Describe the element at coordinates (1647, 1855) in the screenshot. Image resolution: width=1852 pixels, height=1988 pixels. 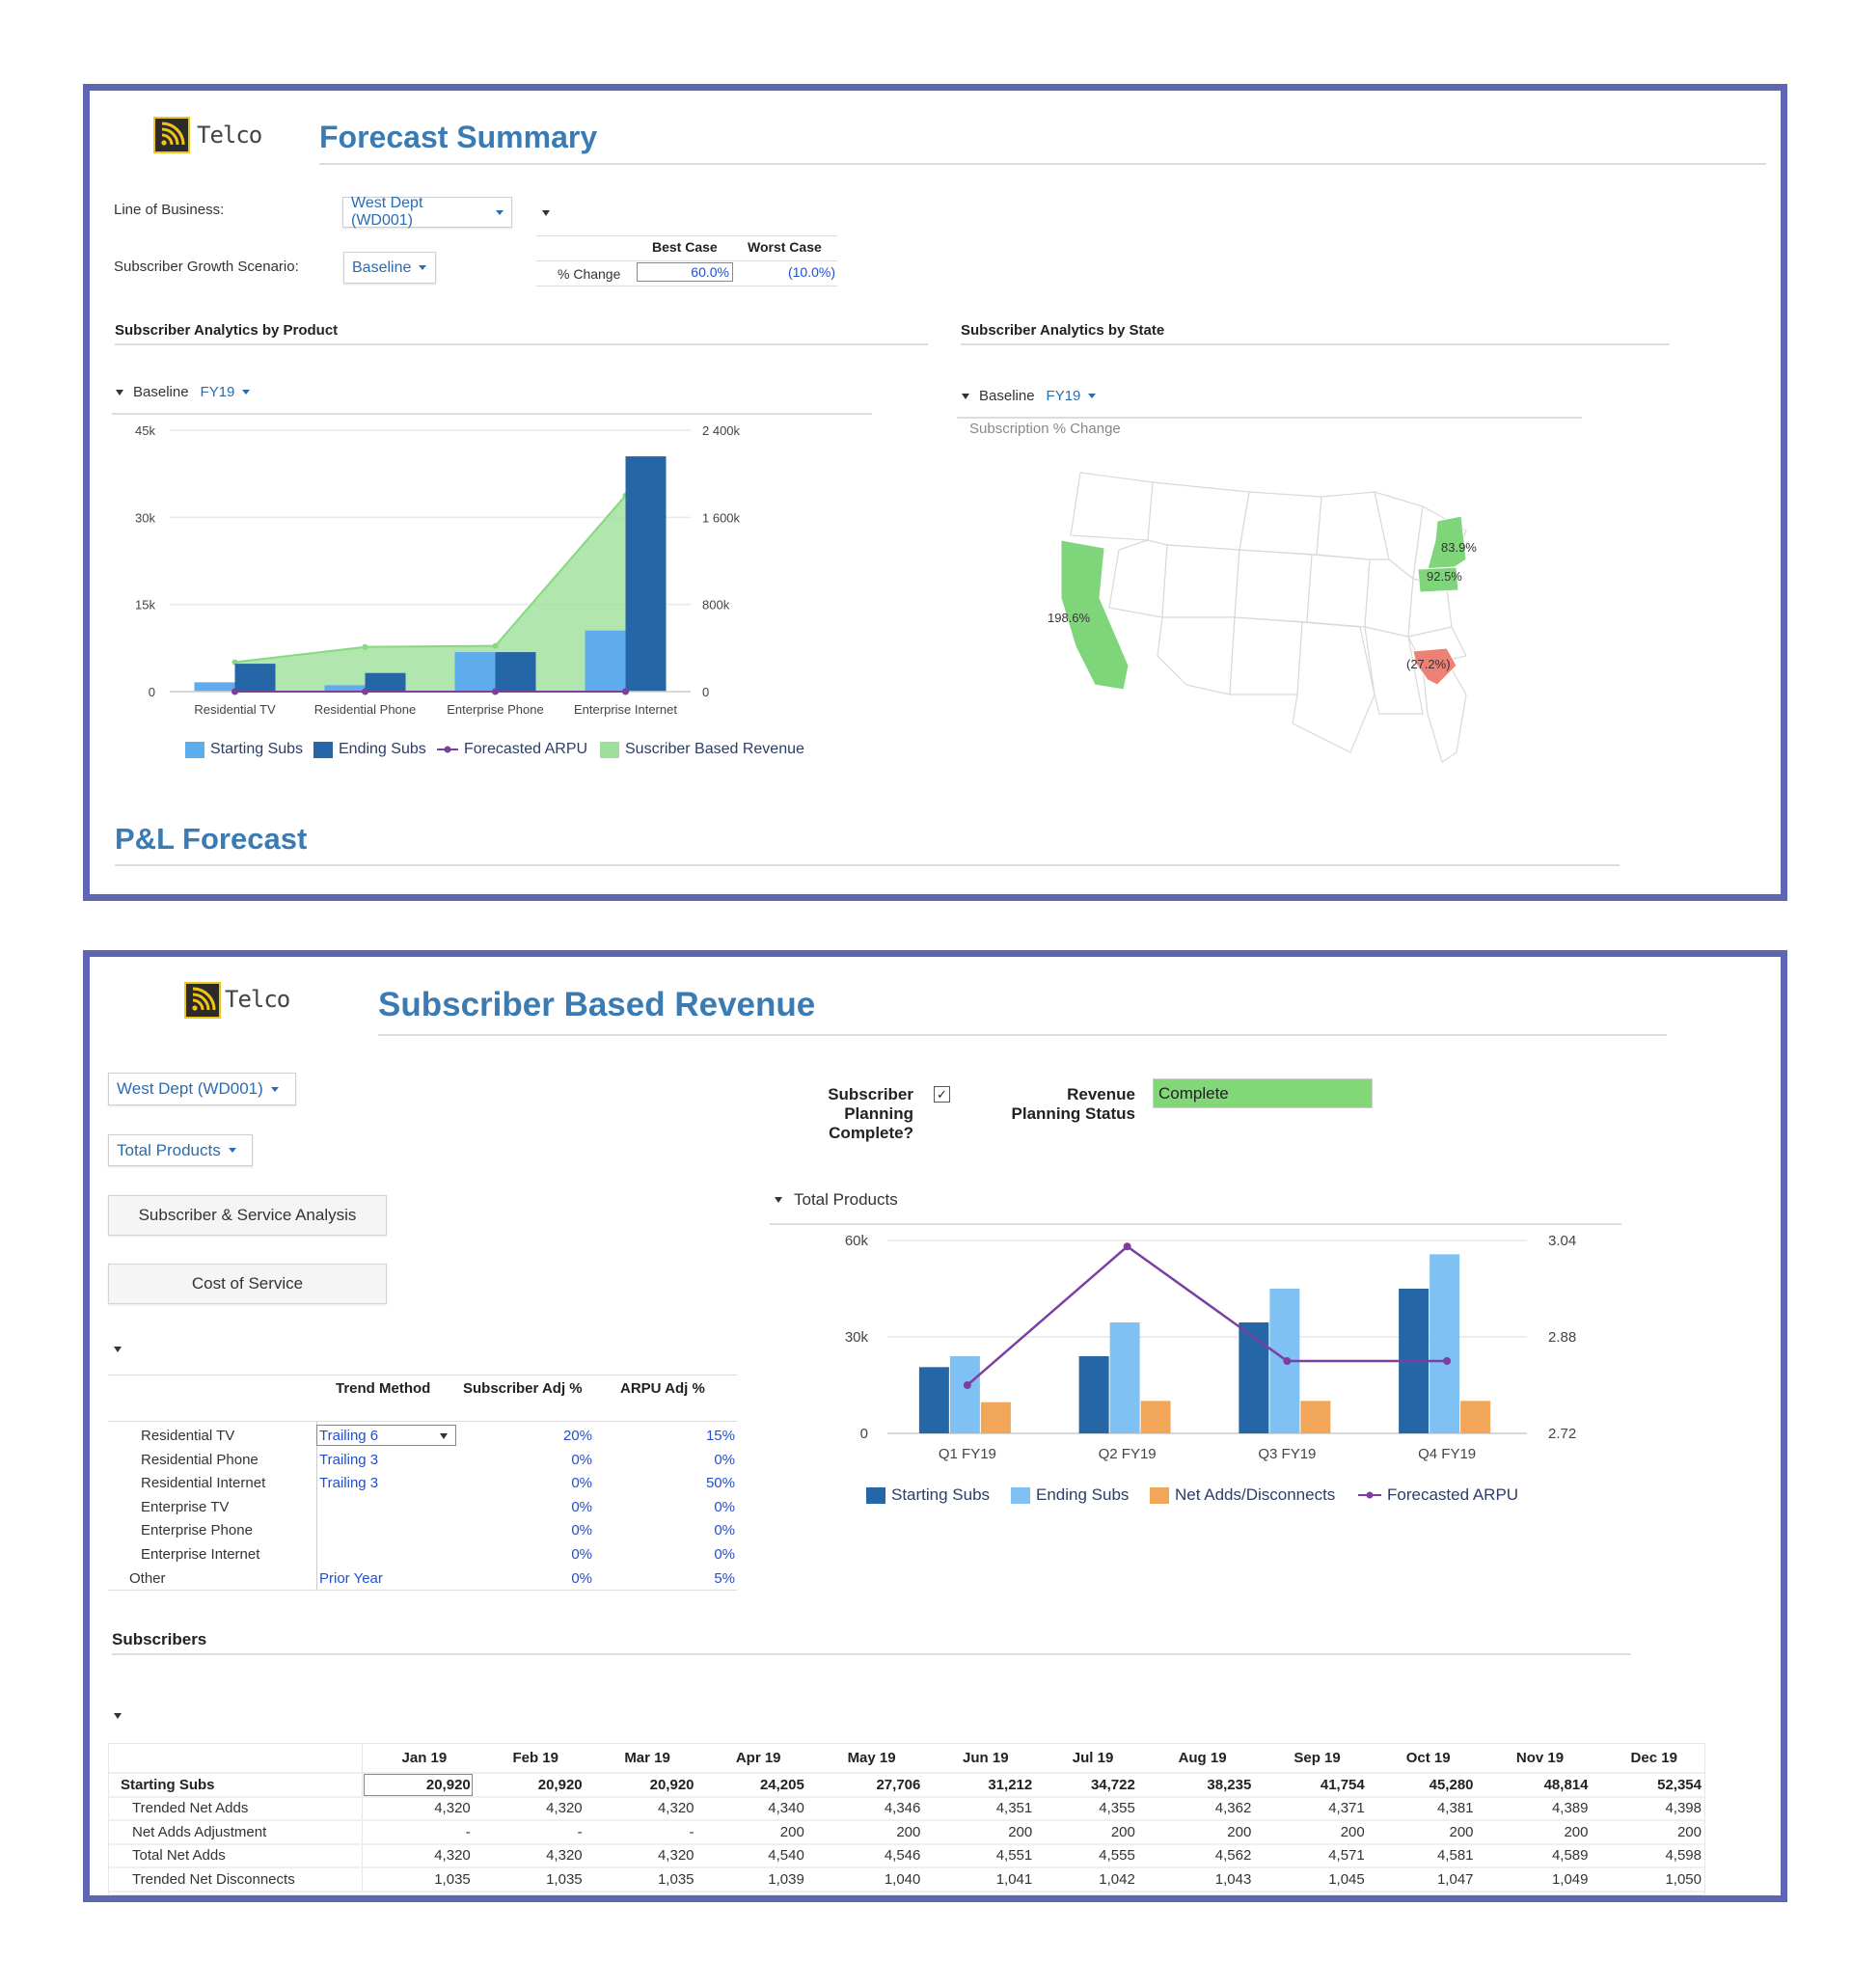
I see `cell-value: 4,598` at that location.